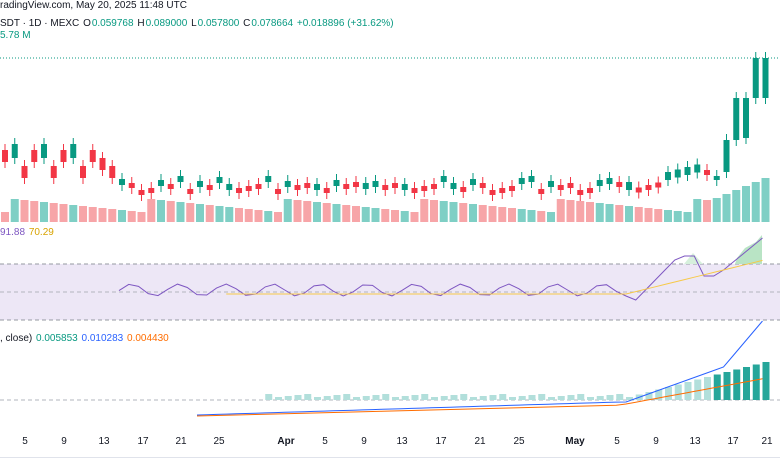 The width and height of the screenshot is (780, 471). What do you see at coordinates (40, 23) in the screenshot?
I see `symbol-label: SDT · 1D · MEXC` at bounding box center [40, 23].